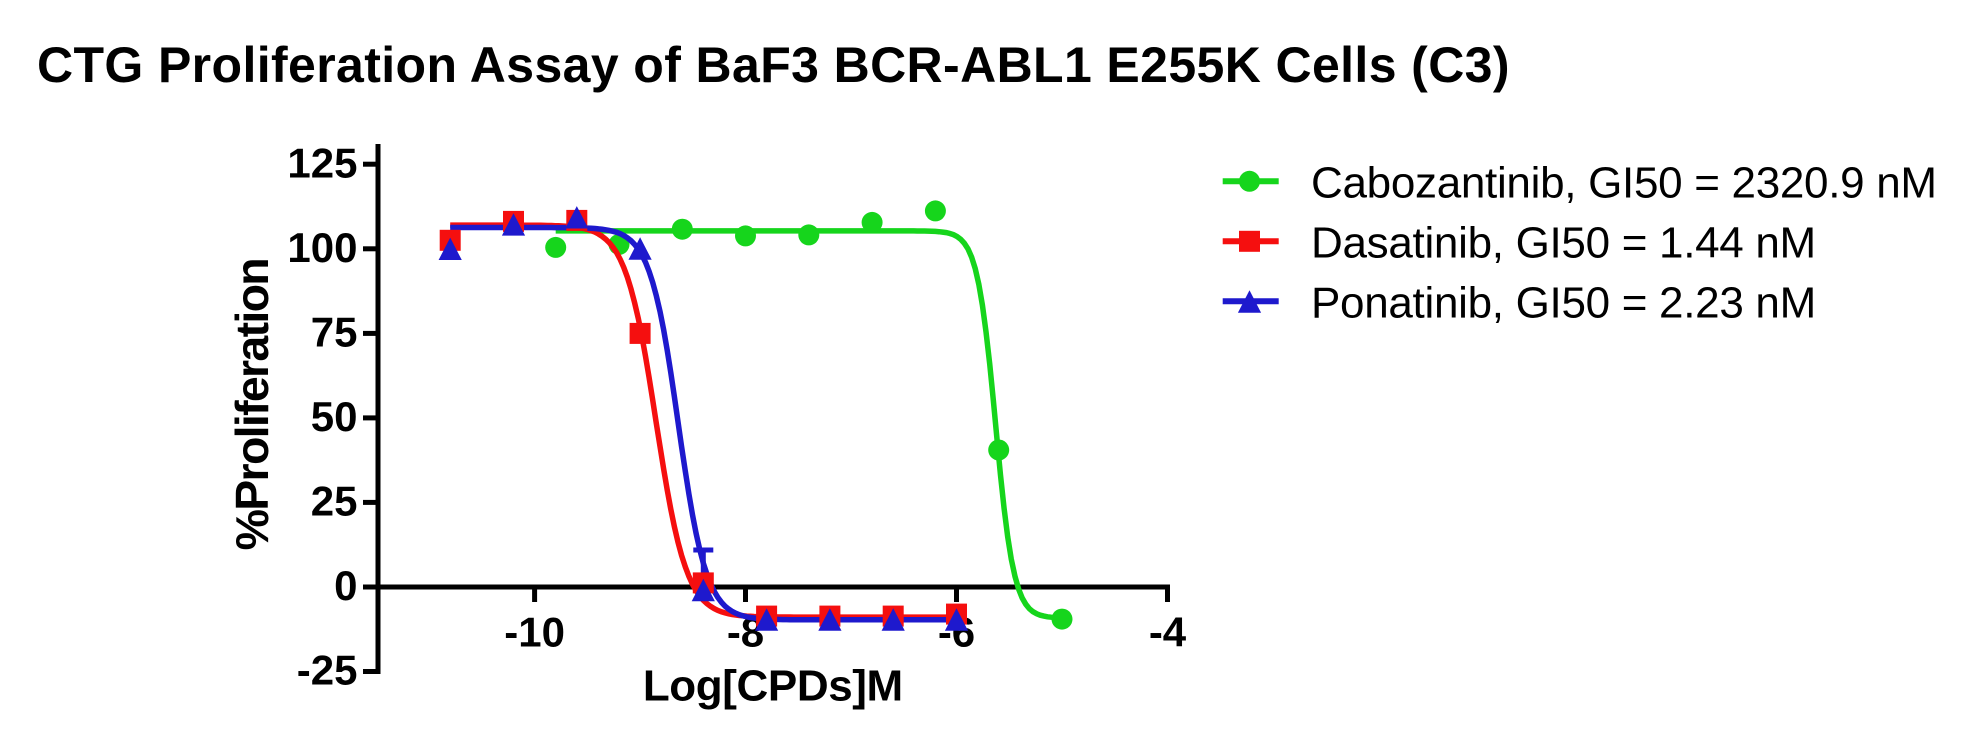 Image resolution: width=1970 pixels, height=755 pixels. I want to click on svg-text: 0, so click(345, 585).